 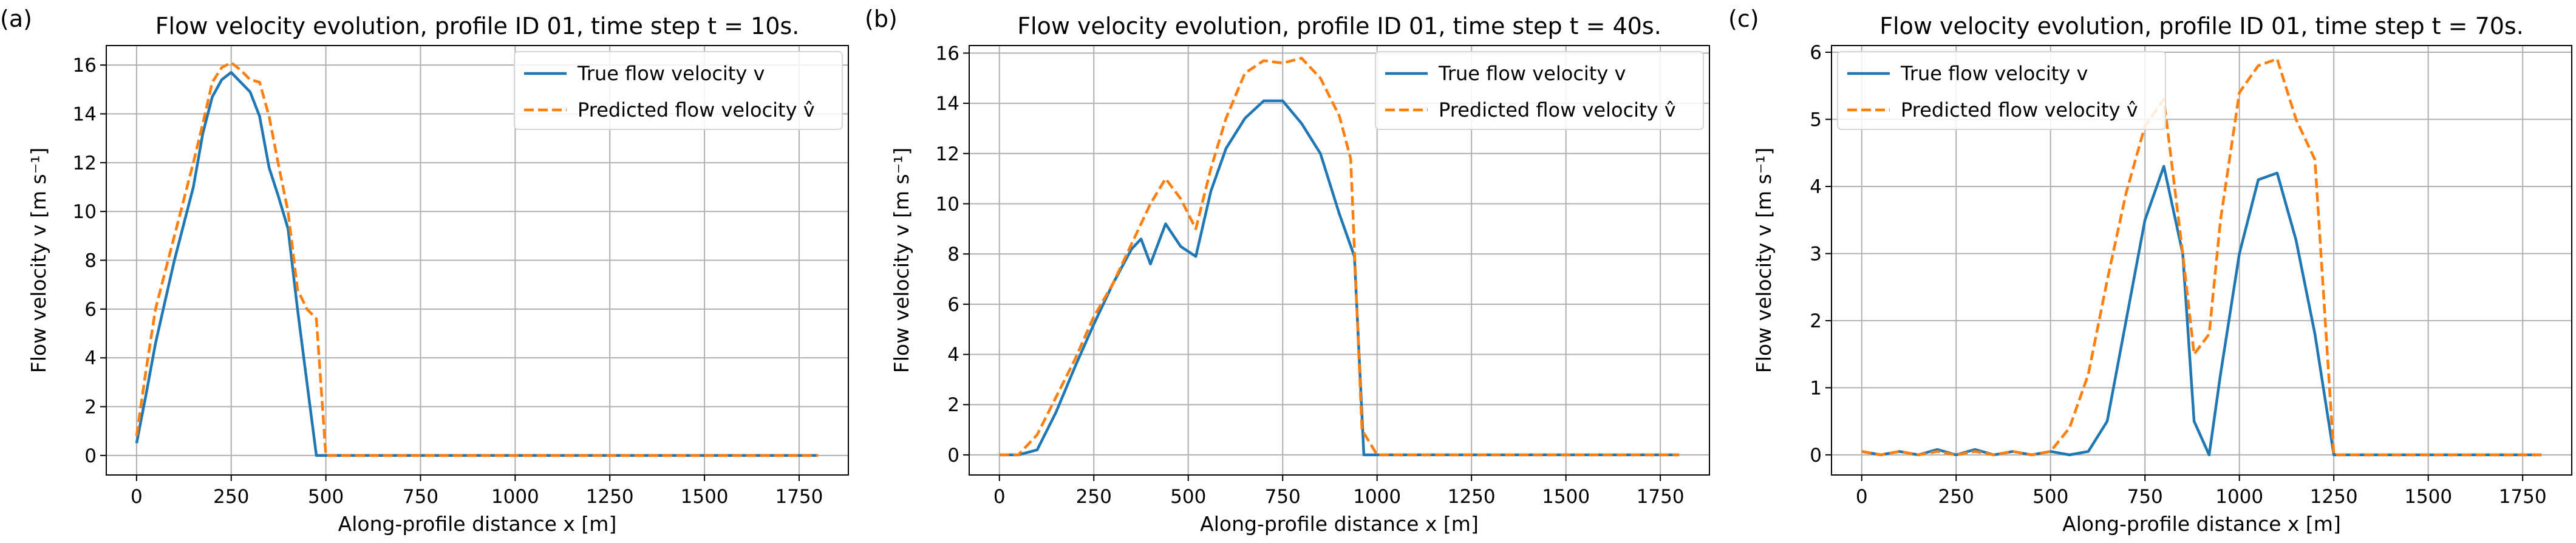 What do you see at coordinates (1816, 254) in the screenshot?
I see `y-tick-label: 3` at bounding box center [1816, 254].